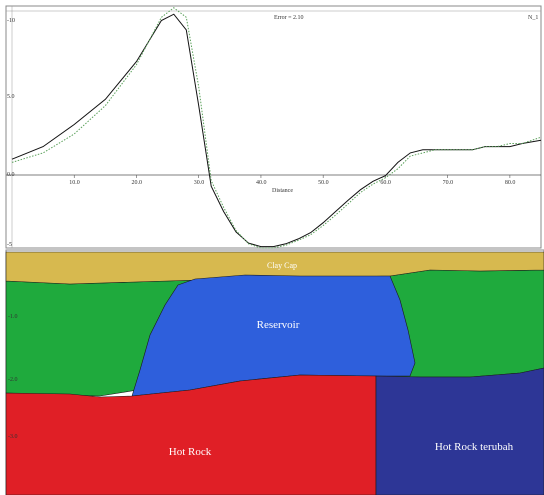 This screenshot has width=544, height=495. Describe the element at coordinates (11, 133) in the screenshot. I see `y-tick-group: 5.0 0.0 -5 -10` at that location.